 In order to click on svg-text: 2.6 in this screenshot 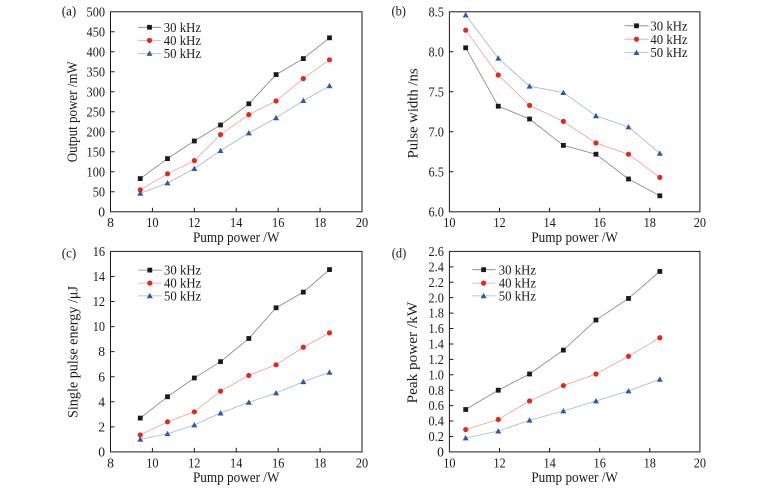, I will do `click(437, 251)`.